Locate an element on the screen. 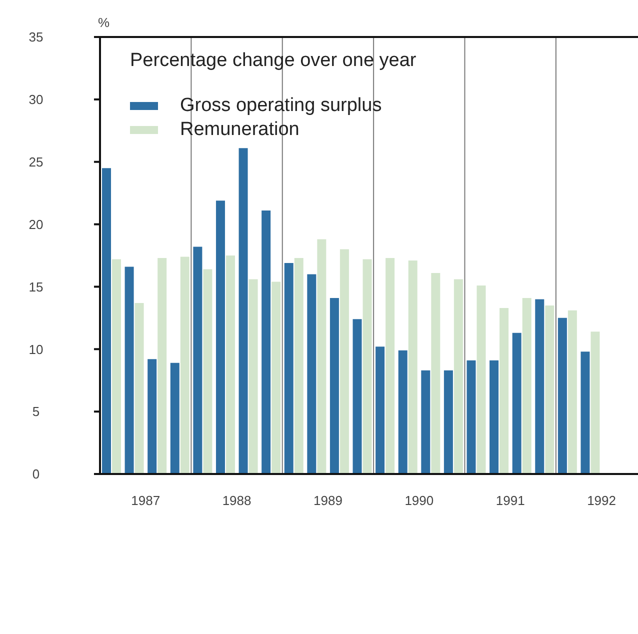 This screenshot has width=638, height=634. y-tick-label: 25 is located at coordinates (36, 162).